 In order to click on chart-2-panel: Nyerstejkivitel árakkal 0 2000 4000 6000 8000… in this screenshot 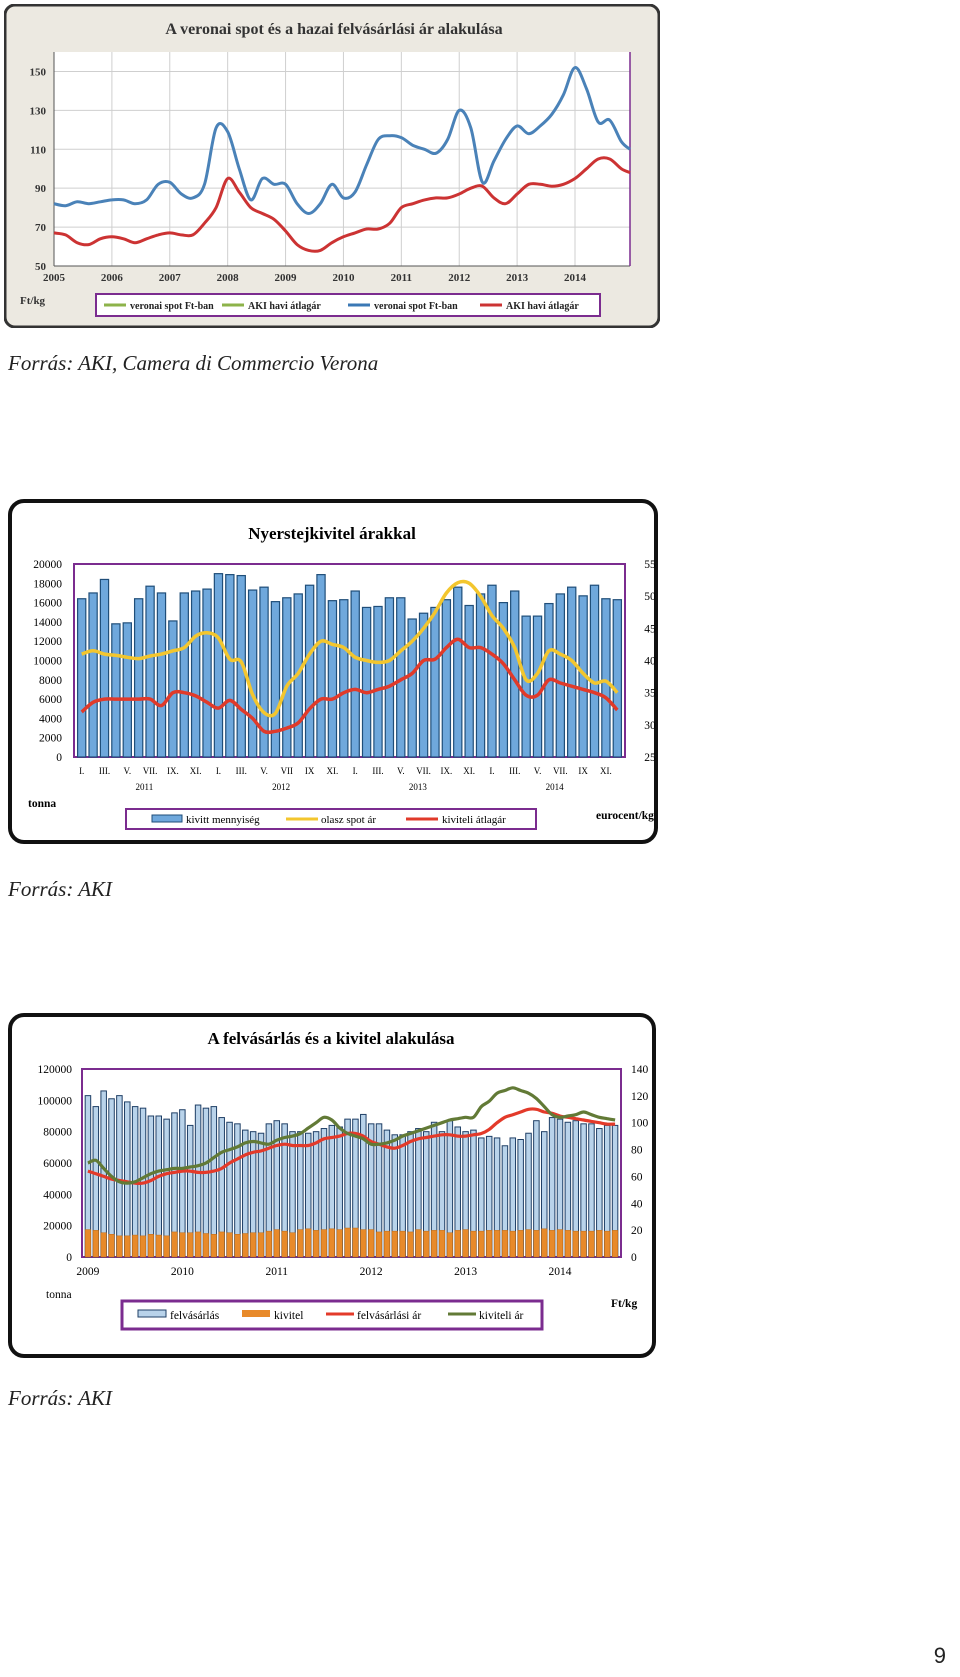, I will do `click(333, 671)`.